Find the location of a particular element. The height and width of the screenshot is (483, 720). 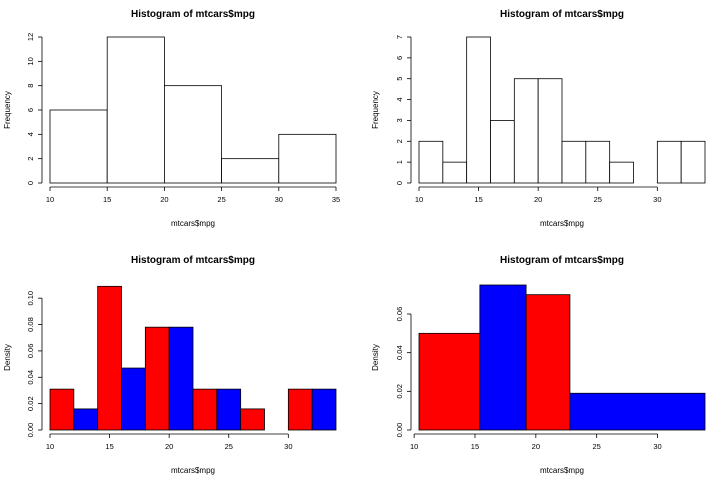

y-tick-label: 8 is located at coordinates (30, 86).